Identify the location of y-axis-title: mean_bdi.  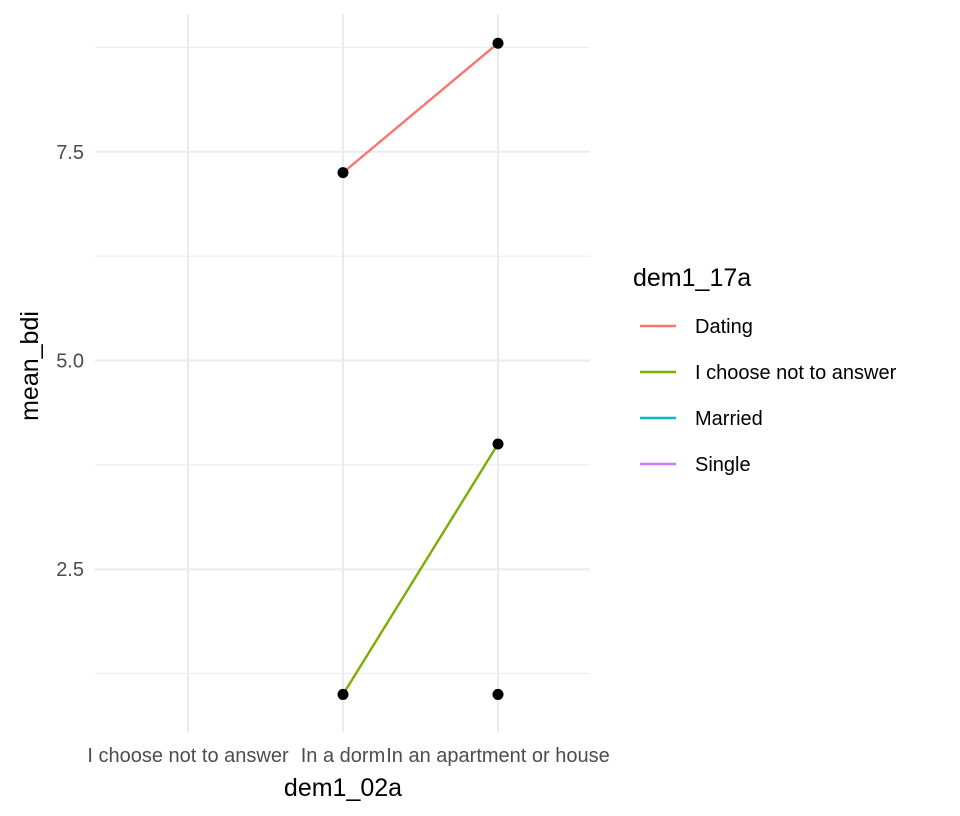
(30, 366).